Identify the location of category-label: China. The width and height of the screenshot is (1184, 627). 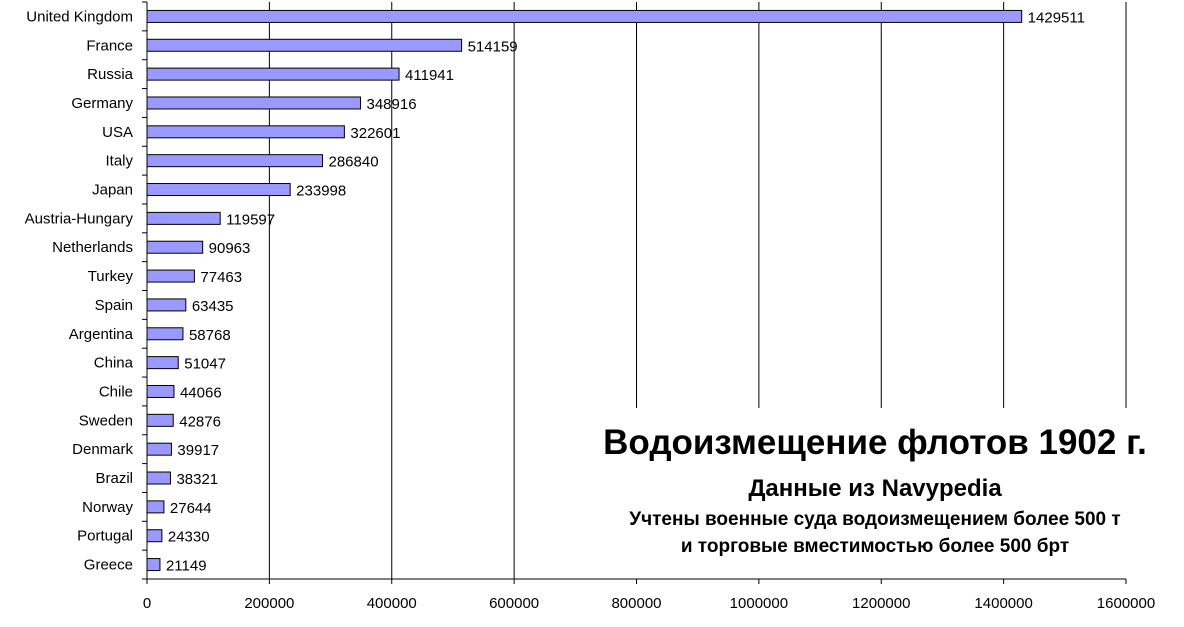
(114, 363).